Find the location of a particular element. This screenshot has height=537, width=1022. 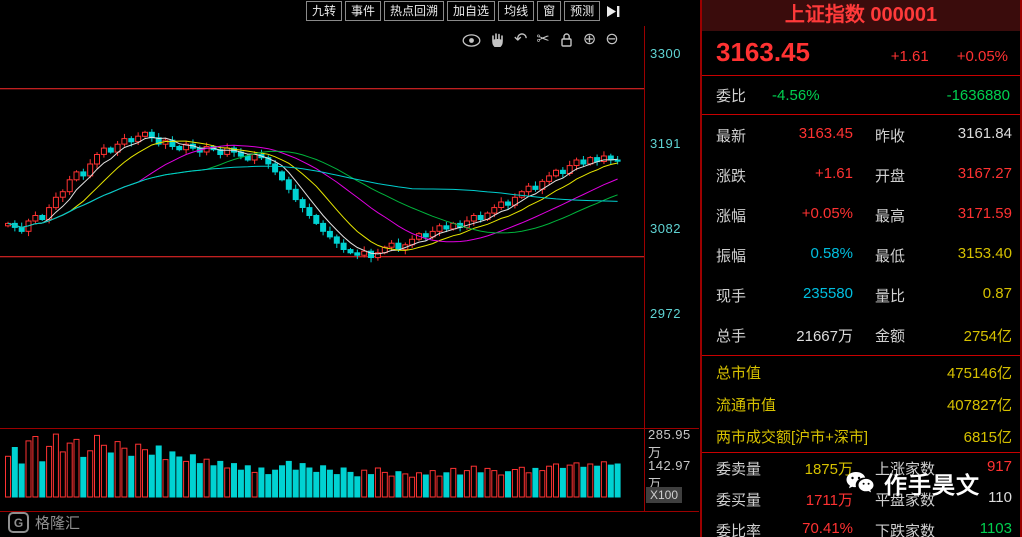

toolbar-forecast: 预测 is located at coordinates (582, 11).